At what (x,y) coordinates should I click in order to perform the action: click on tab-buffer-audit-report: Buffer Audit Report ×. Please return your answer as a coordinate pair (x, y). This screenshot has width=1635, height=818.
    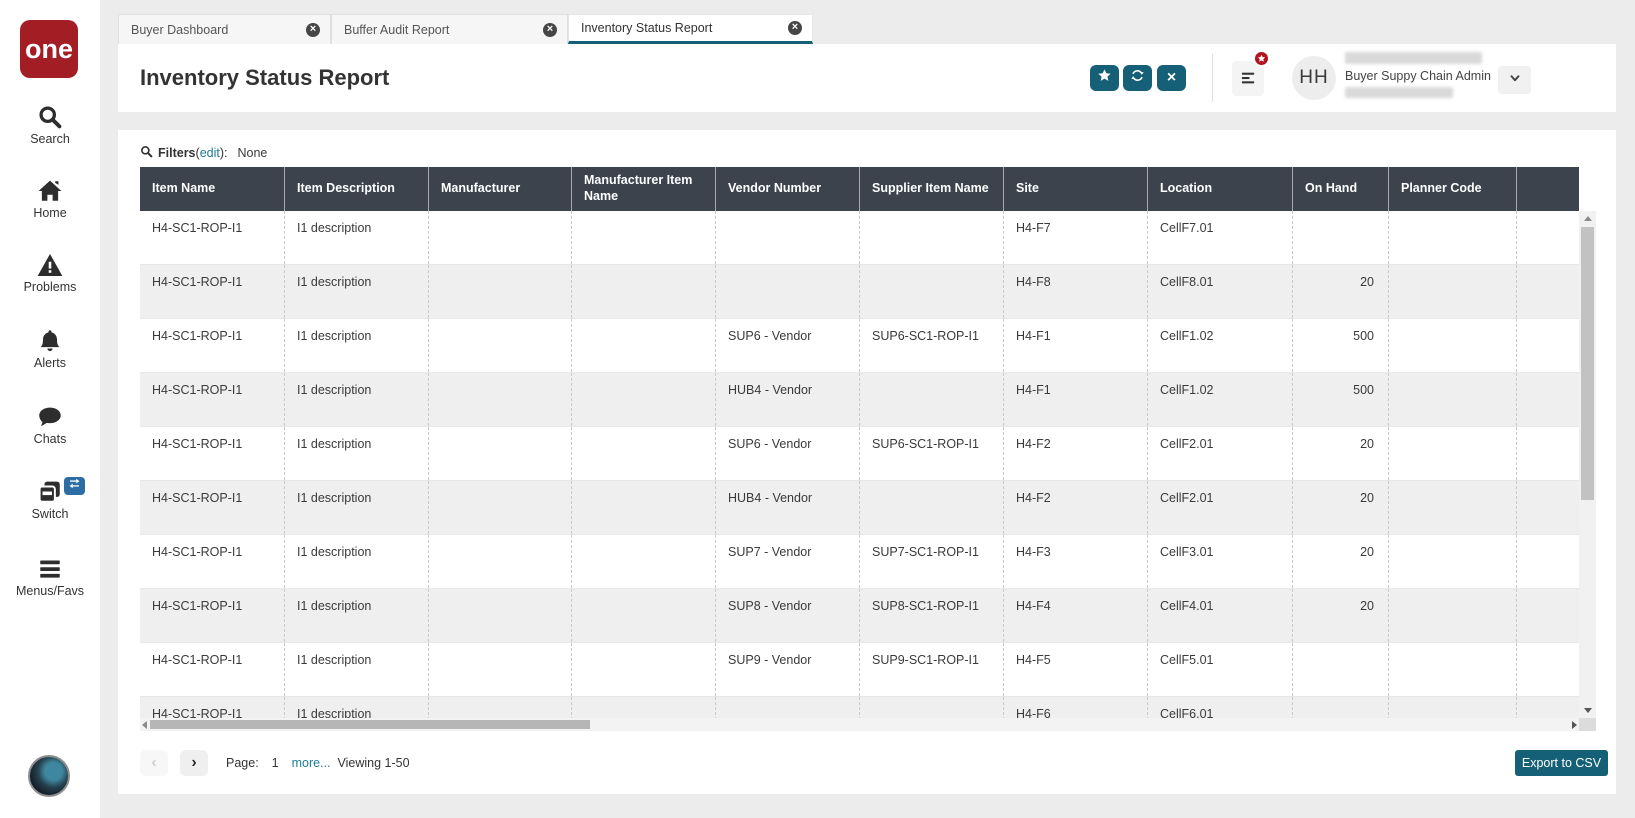
    Looking at the image, I should click on (449, 29).